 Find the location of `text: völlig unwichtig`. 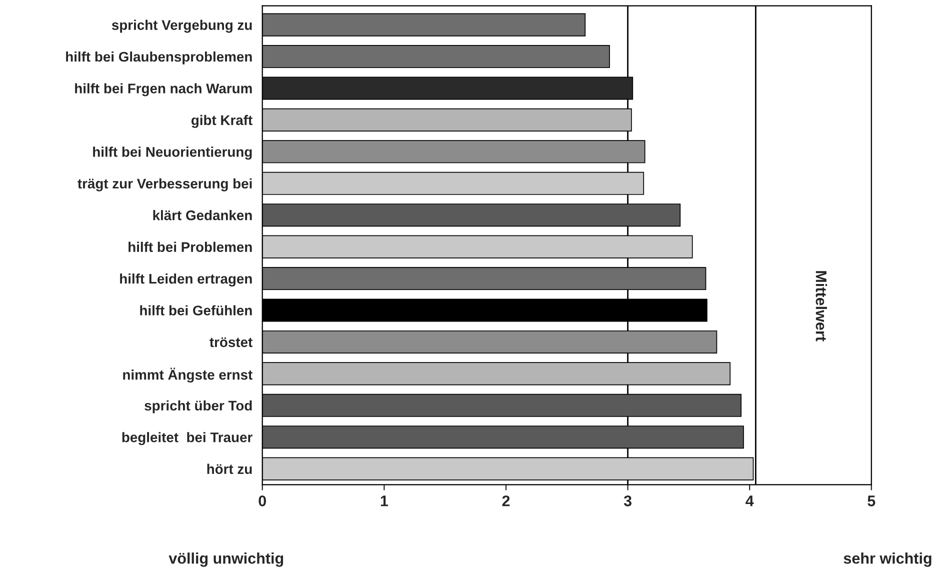

text: völlig unwichtig is located at coordinates (226, 559).